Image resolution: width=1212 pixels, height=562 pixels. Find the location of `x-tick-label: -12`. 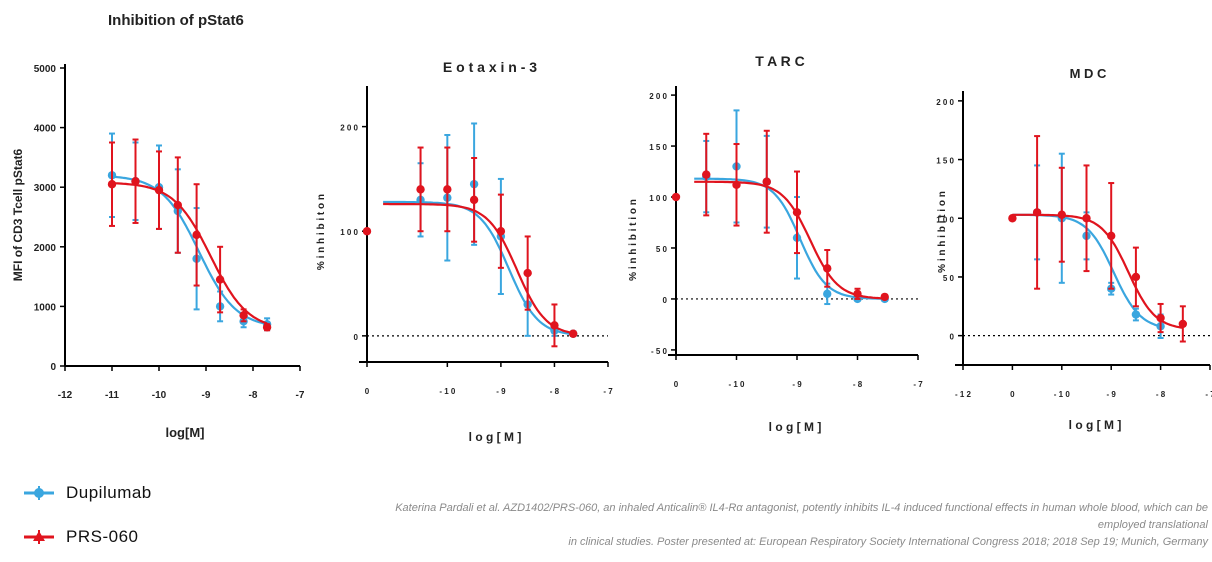

x-tick-label: -12 is located at coordinates (65, 395).